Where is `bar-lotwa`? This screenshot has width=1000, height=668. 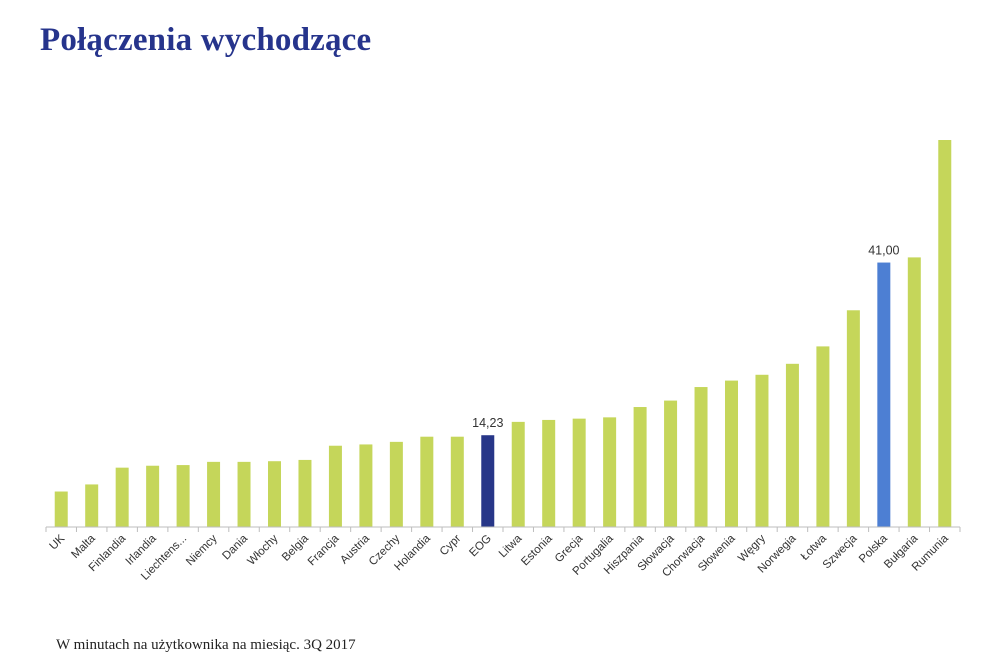
bar-lotwa is located at coordinates (823, 436).